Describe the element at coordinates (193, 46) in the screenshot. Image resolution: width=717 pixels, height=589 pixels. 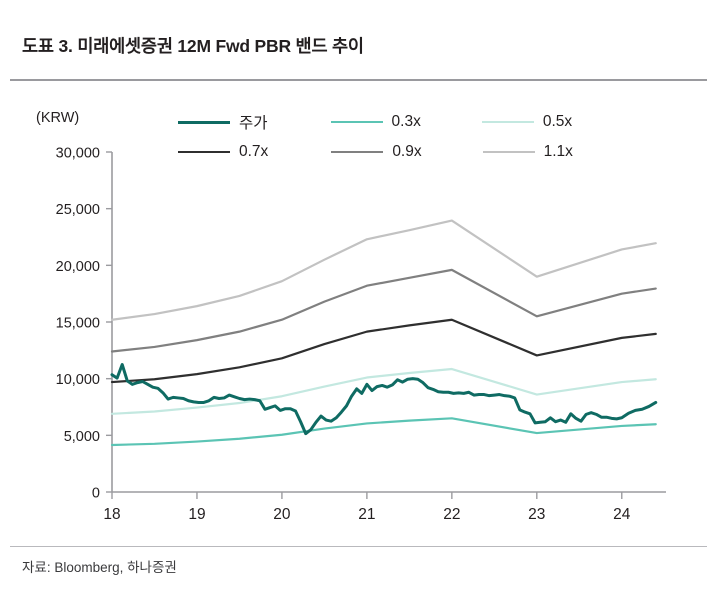
I see `page-title: 도표 3. 미래에셋증권 12M Fwd PBR 밴드 추이` at that location.